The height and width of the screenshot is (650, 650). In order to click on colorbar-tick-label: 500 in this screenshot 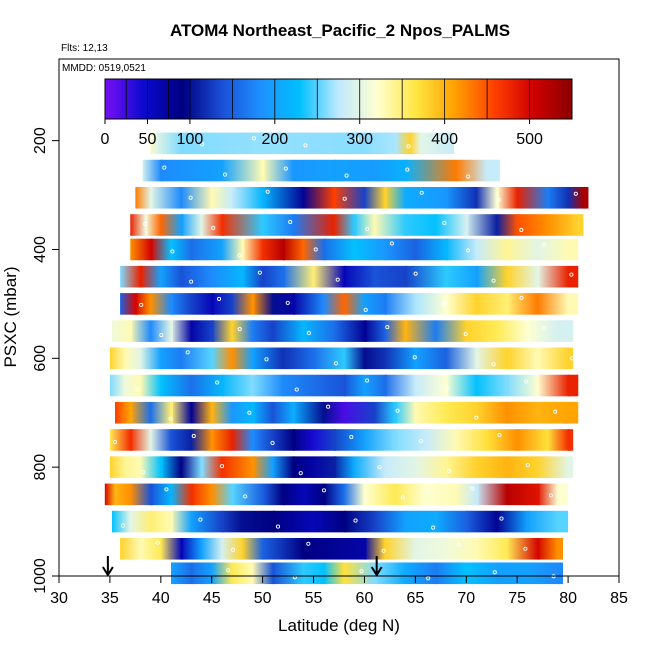, I will do `click(529, 139)`.